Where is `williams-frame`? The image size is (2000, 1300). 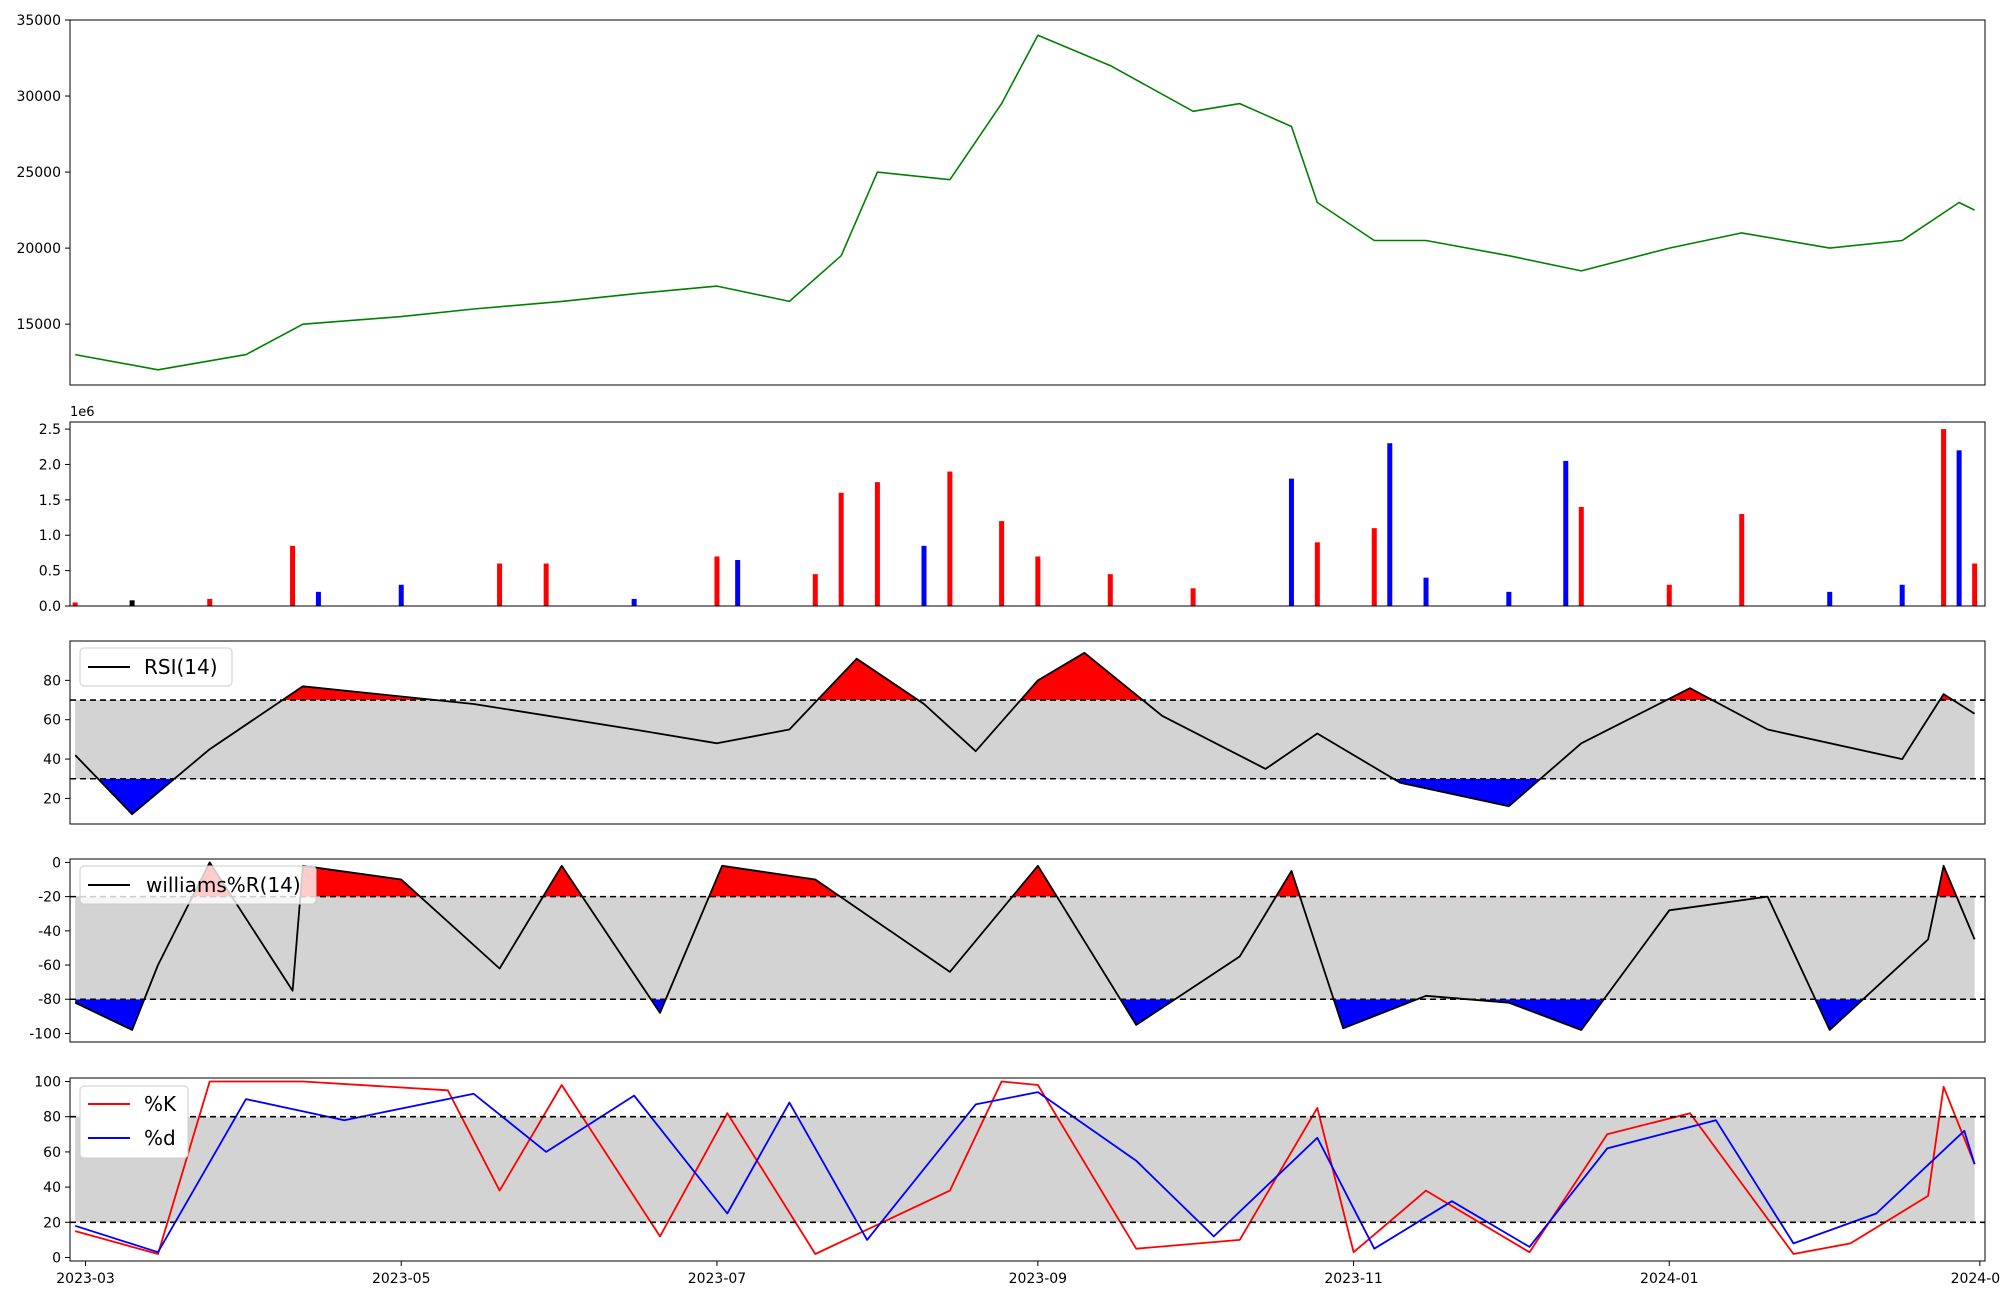 williams-frame is located at coordinates (1027, 950).